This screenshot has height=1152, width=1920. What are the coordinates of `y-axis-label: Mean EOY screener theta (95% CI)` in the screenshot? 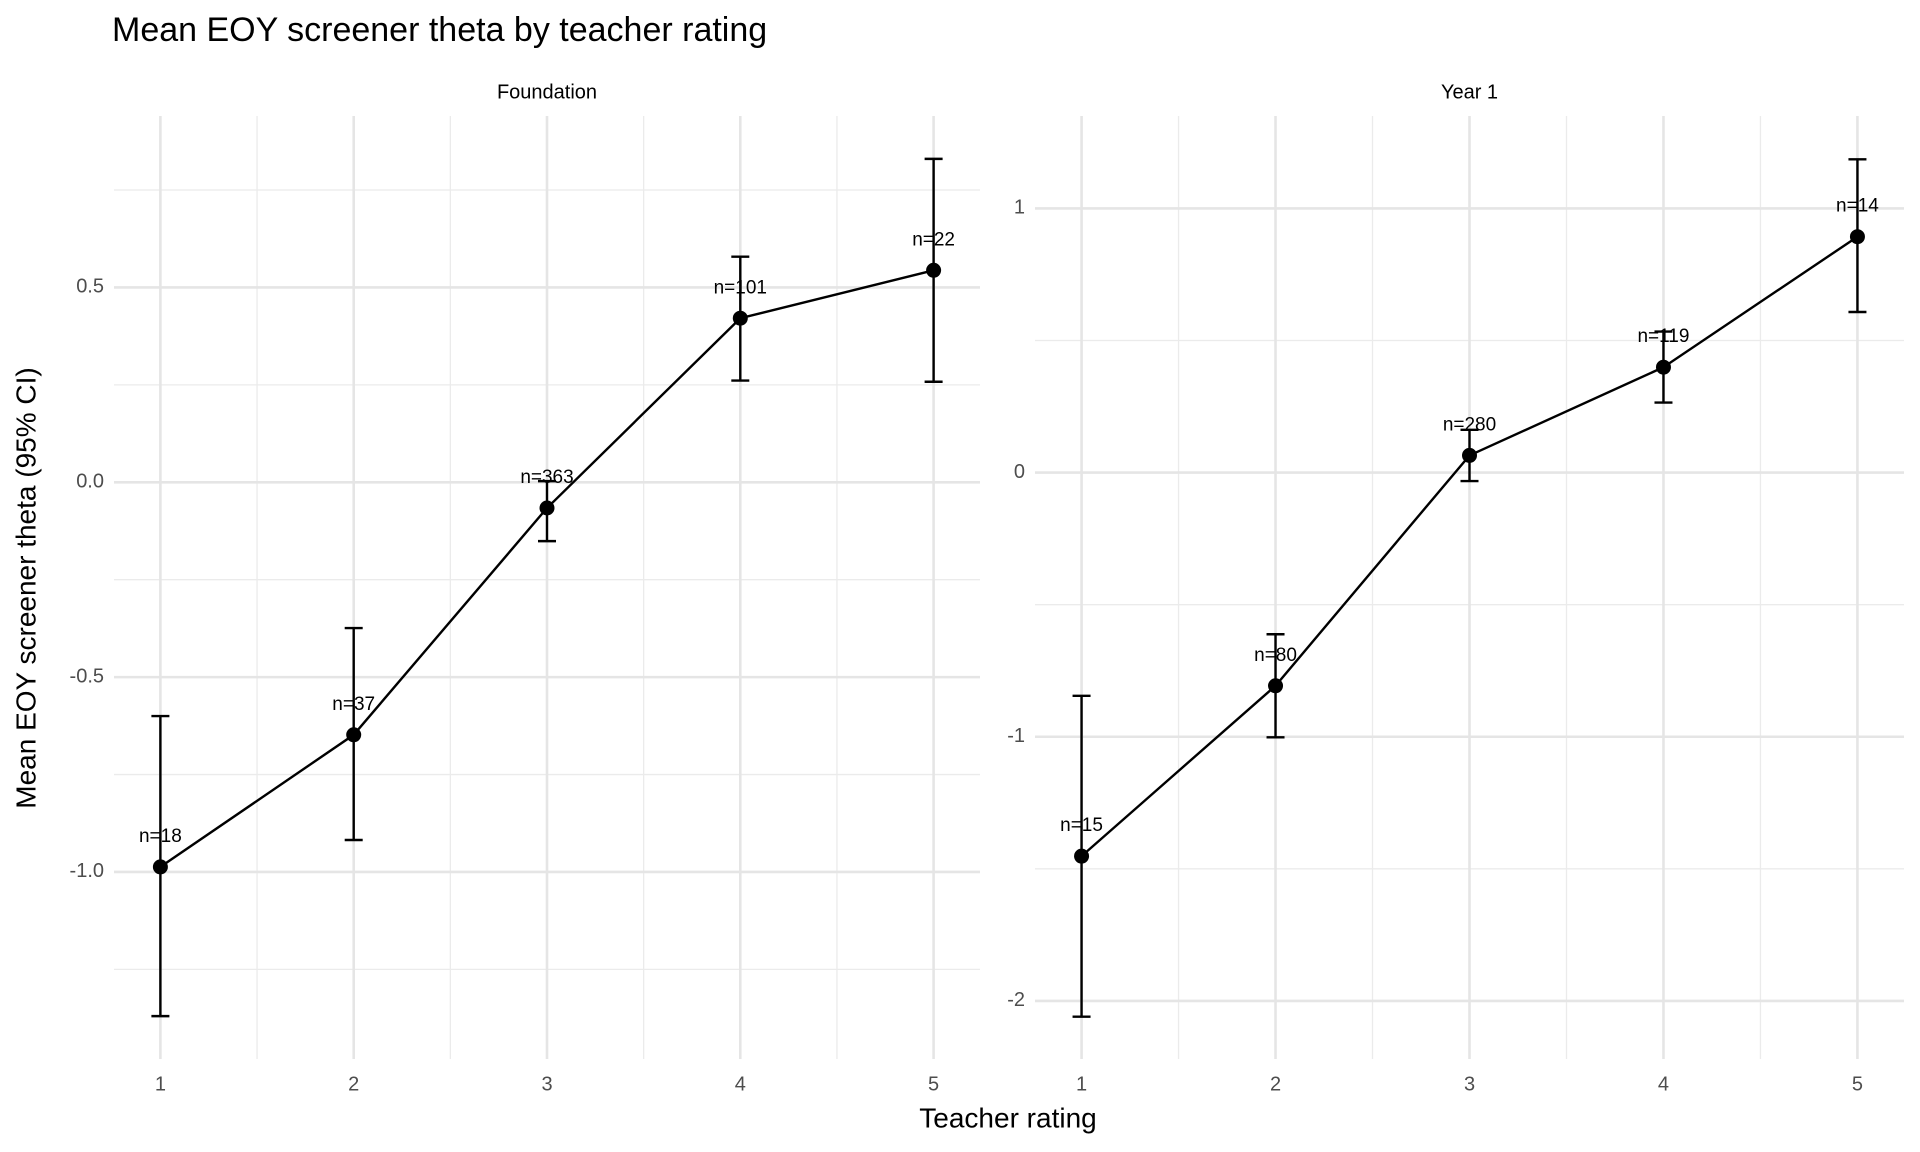 It's located at (25, 587).